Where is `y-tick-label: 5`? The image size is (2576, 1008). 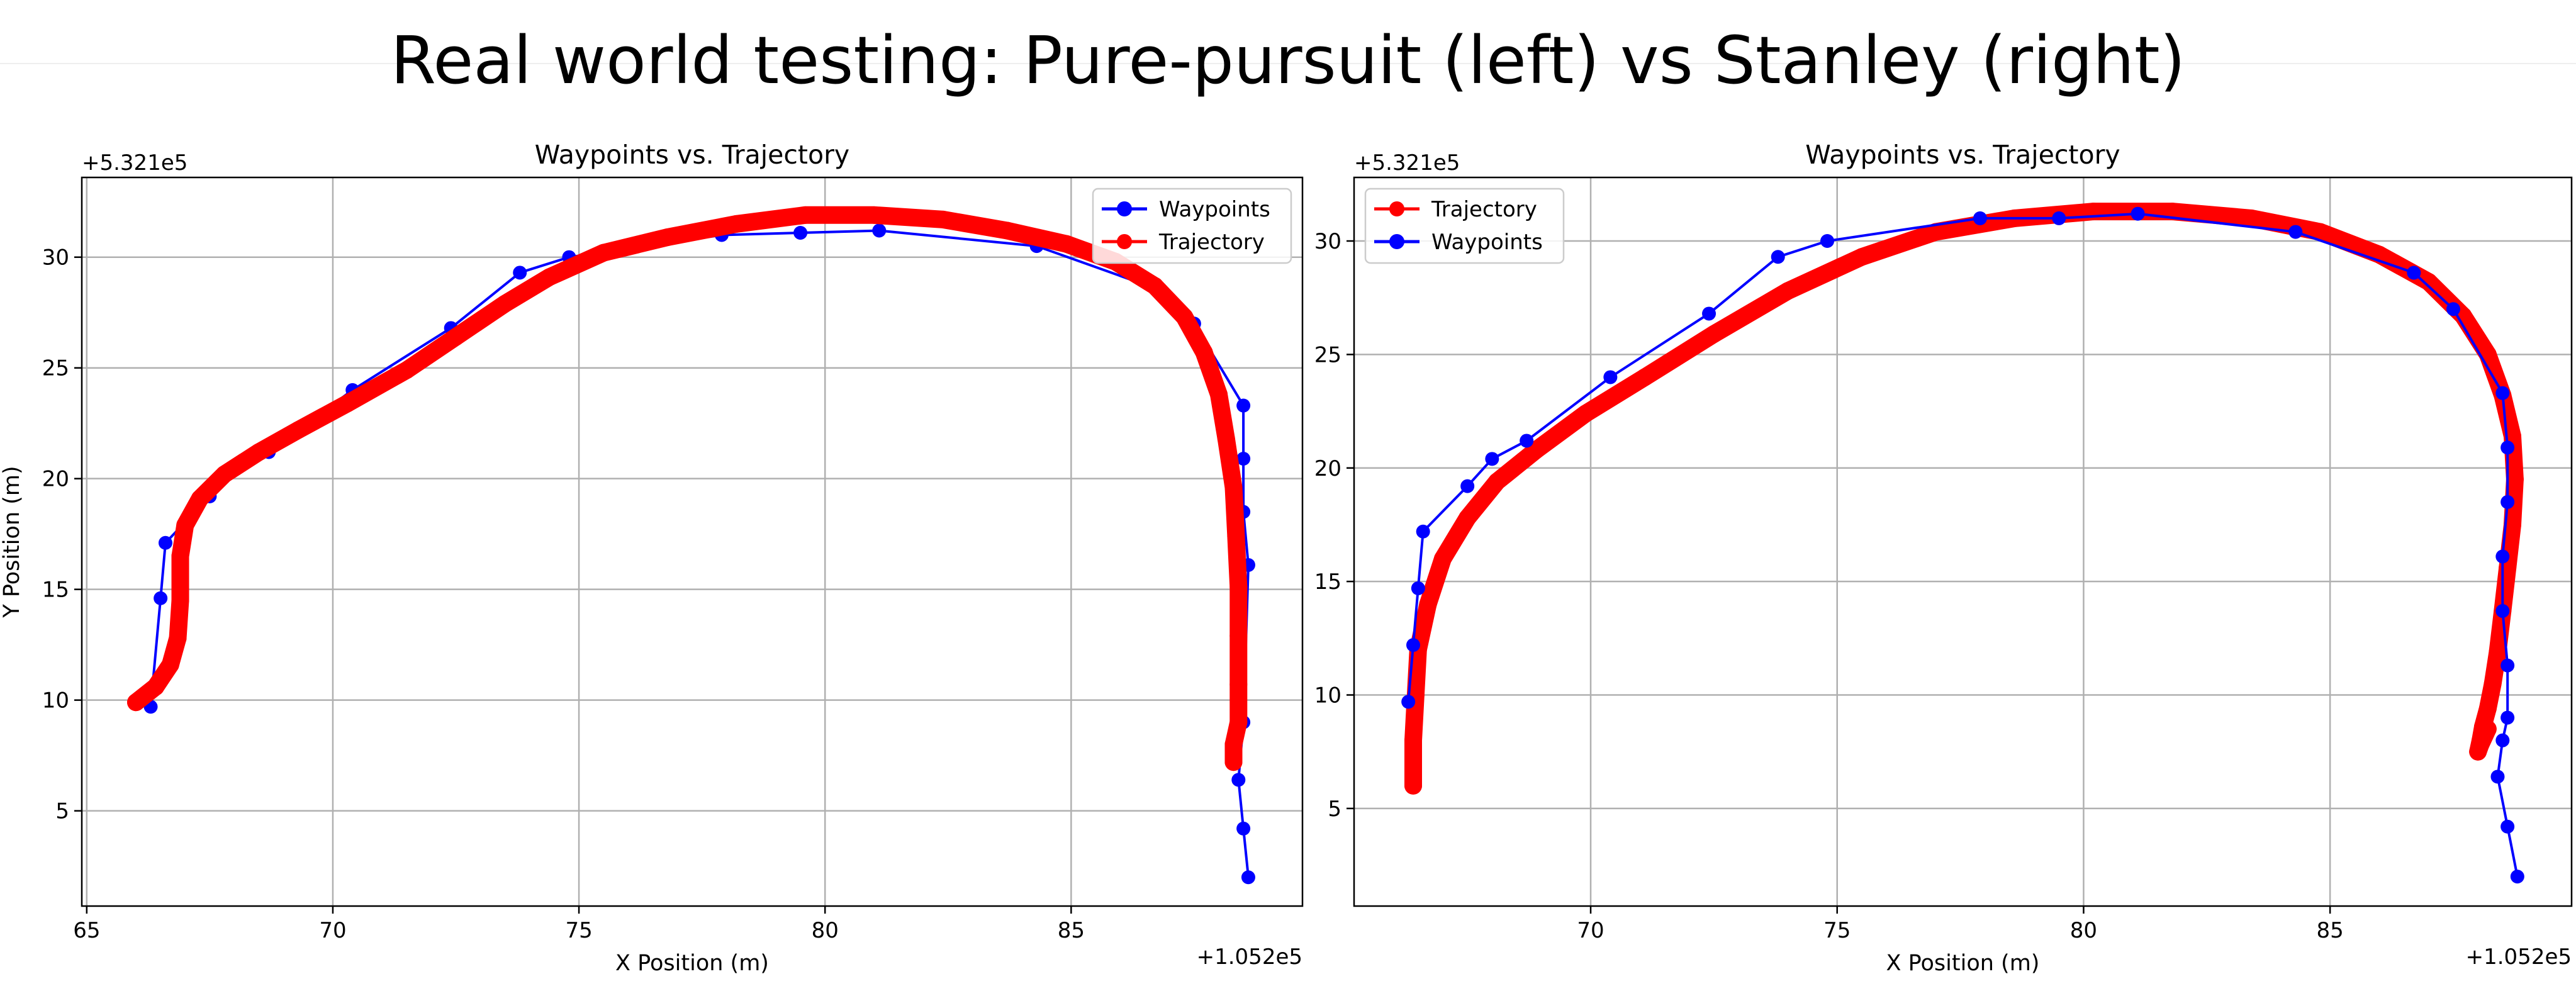 y-tick-label: 5 is located at coordinates (1334, 809).